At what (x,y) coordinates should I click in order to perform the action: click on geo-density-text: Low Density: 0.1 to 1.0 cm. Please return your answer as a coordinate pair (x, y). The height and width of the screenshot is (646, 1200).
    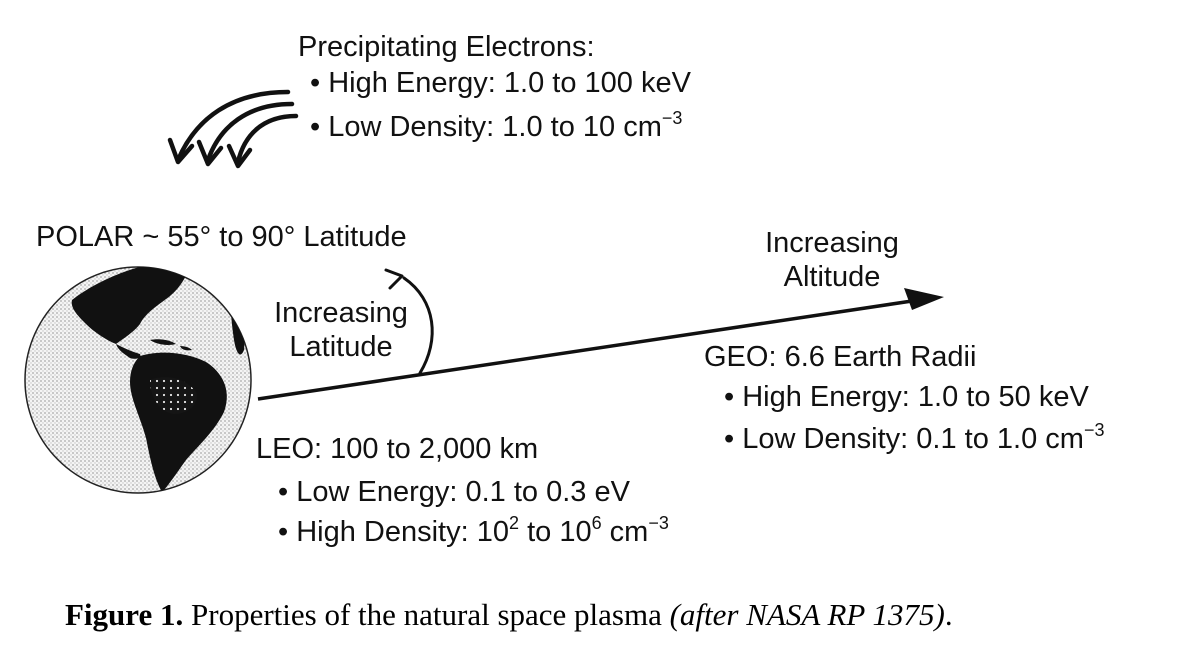
    Looking at the image, I should click on (913, 439).